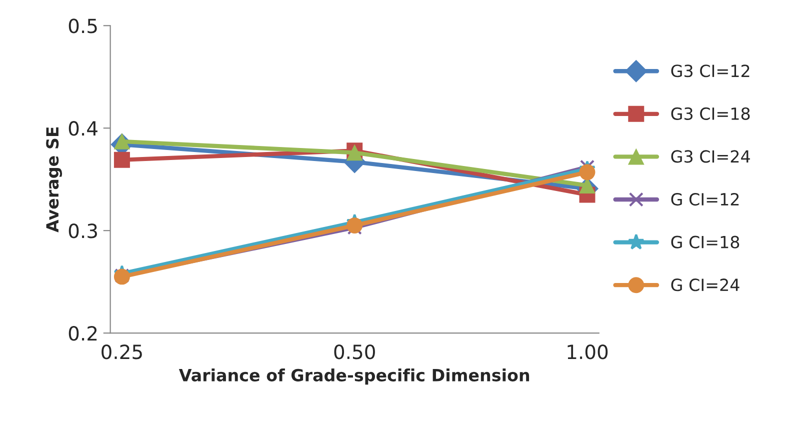  Describe the element at coordinates (705, 285) in the screenshot. I see `legend-label: G CI=24` at that location.